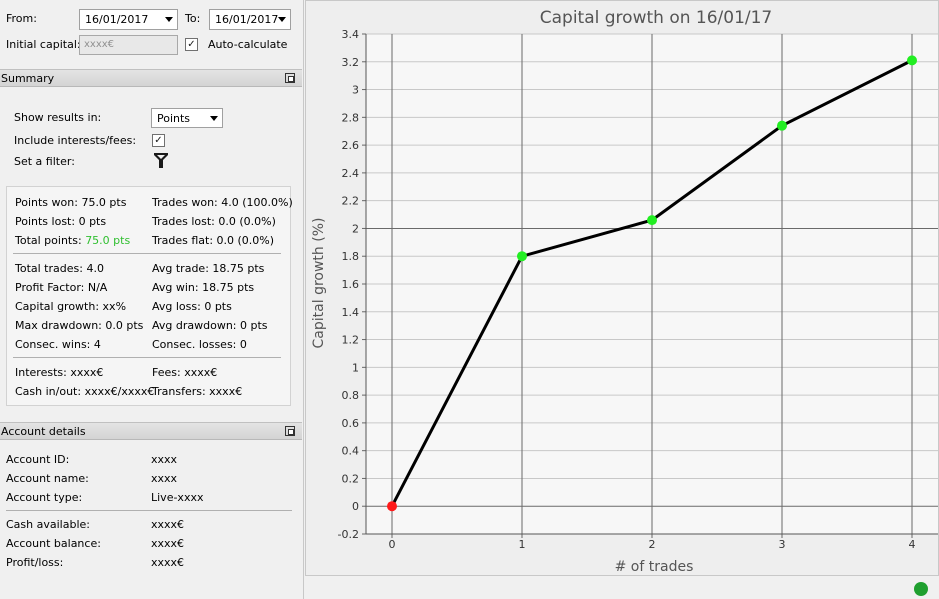  I want to click on x-tick-label: 2, so click(652, 544).